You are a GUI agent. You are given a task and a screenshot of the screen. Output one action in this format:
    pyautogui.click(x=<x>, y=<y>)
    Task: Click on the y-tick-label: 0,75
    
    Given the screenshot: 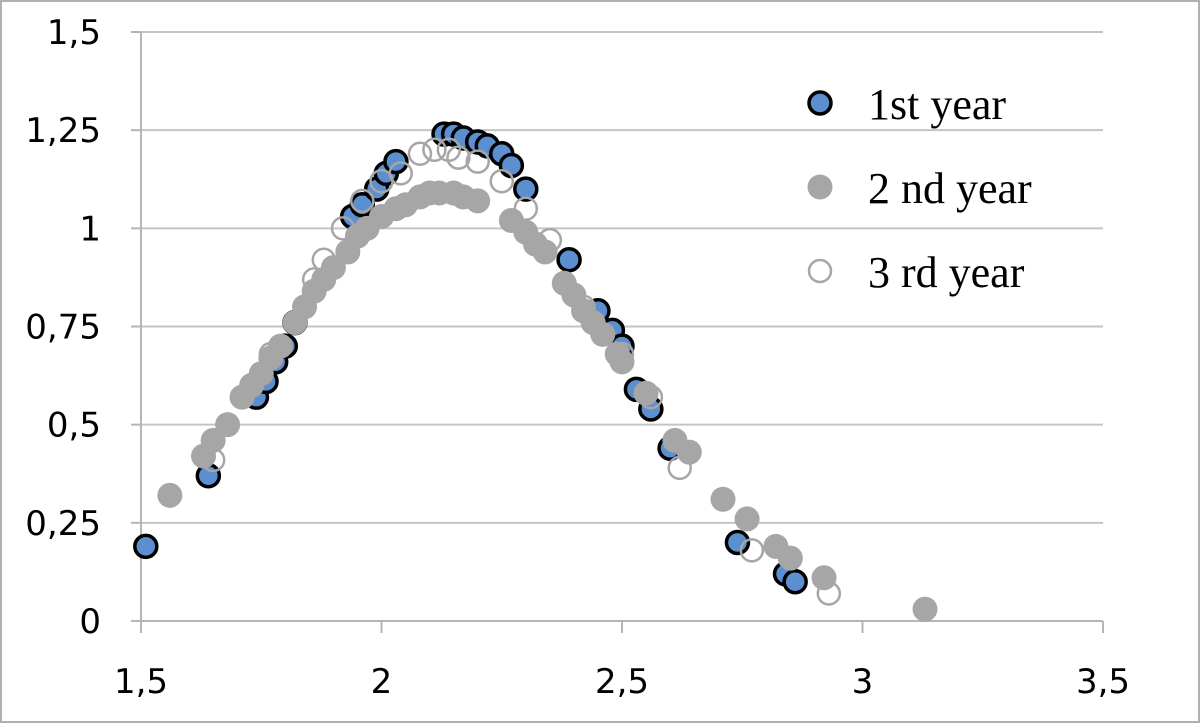 What is the action you would take?
    pyautogui.click(x=63, y=328)
    